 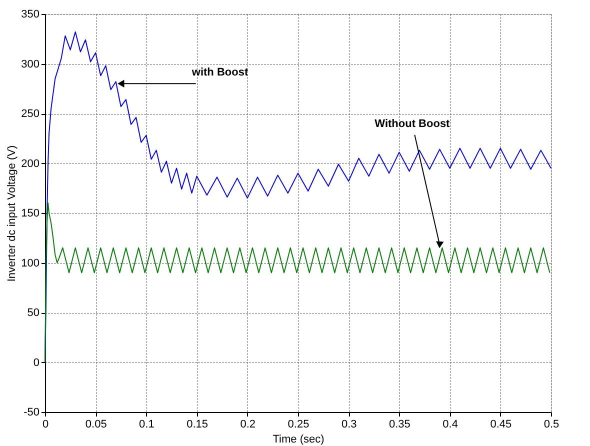 I want to click on x-tick-label: 0.3, so click(x=349, y=424).